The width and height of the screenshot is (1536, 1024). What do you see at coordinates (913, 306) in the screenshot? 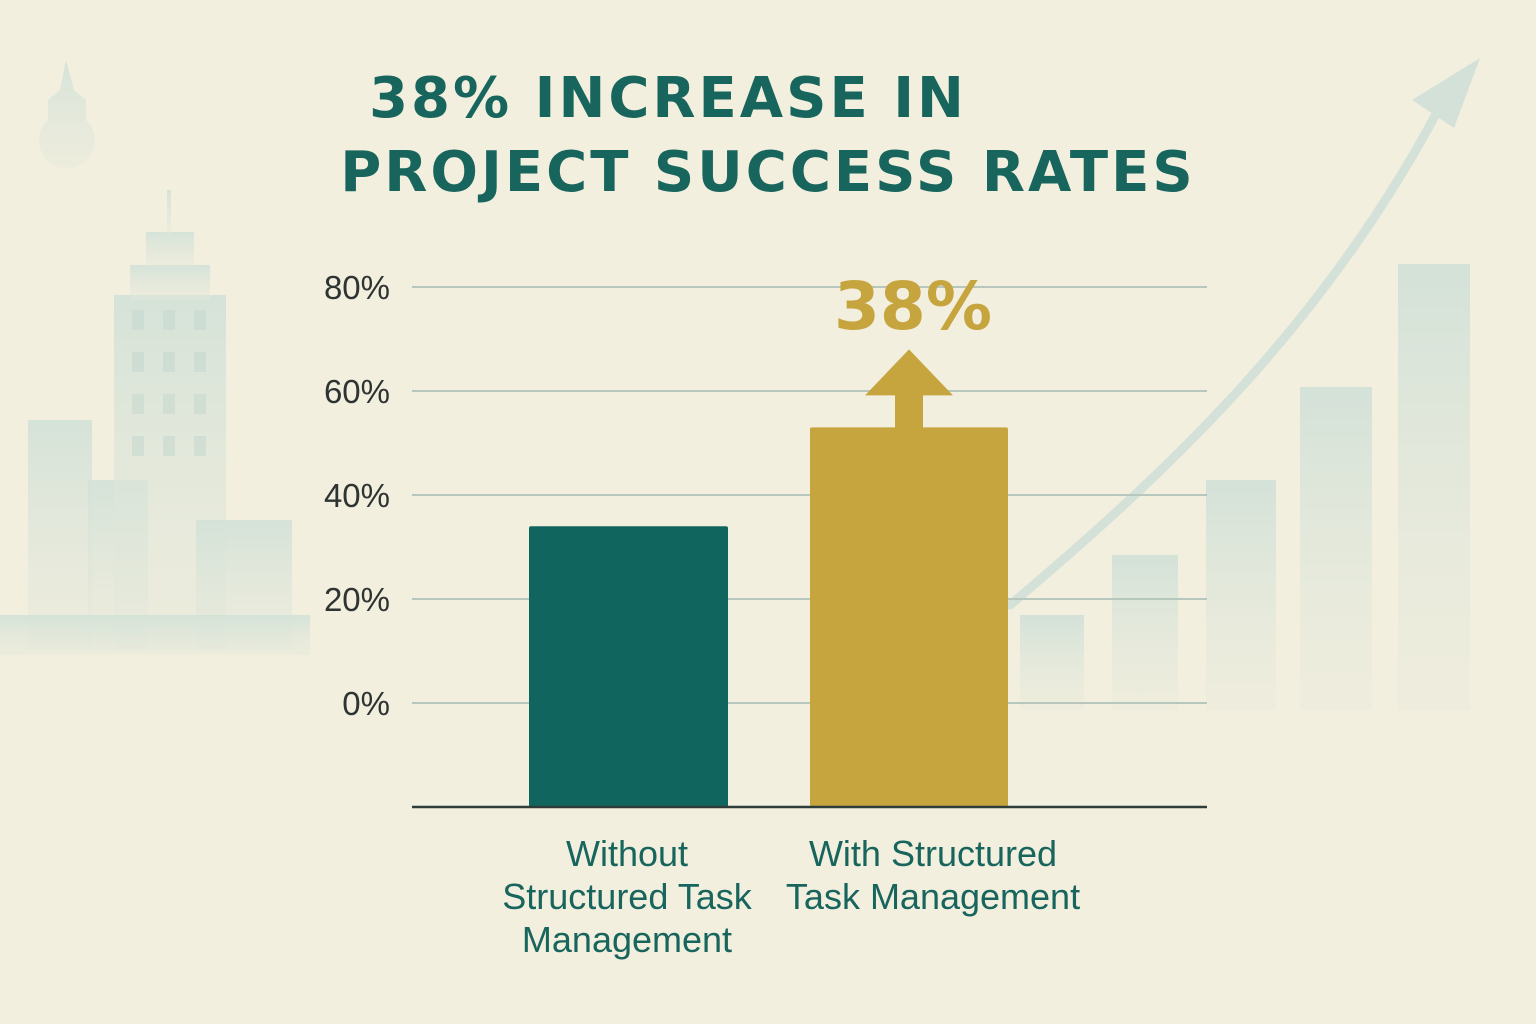
I see `increase-label: 38%` at bounding box center [913, 306].